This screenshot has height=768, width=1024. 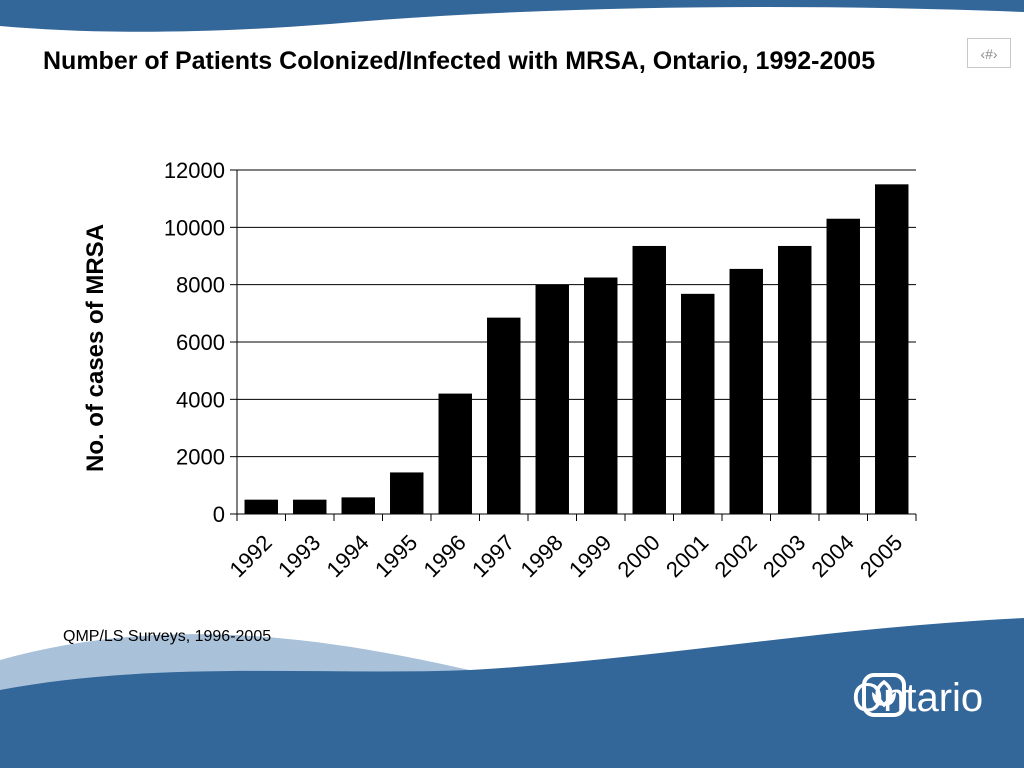 I want to click on x-tick-label: 1992, so click(x=250, y=556).